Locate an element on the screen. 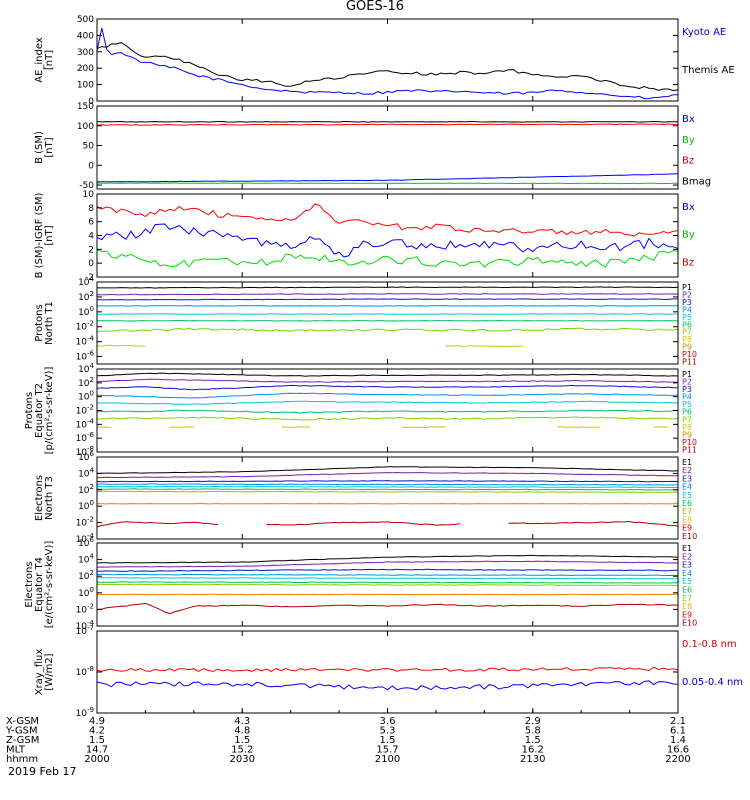 The width and height of the screenshot is (750, 800). x-tick-value: 2.1 is located at coordinates (678, 721).